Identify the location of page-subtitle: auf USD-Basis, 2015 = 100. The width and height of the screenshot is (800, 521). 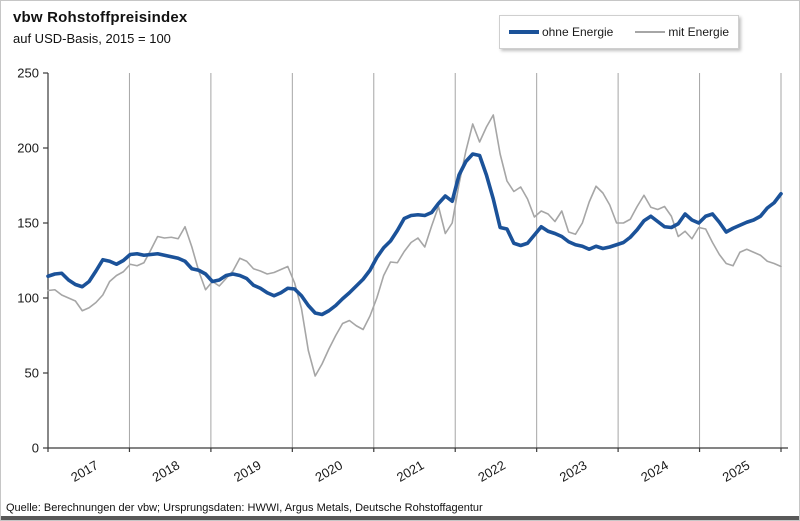
(92, 38).